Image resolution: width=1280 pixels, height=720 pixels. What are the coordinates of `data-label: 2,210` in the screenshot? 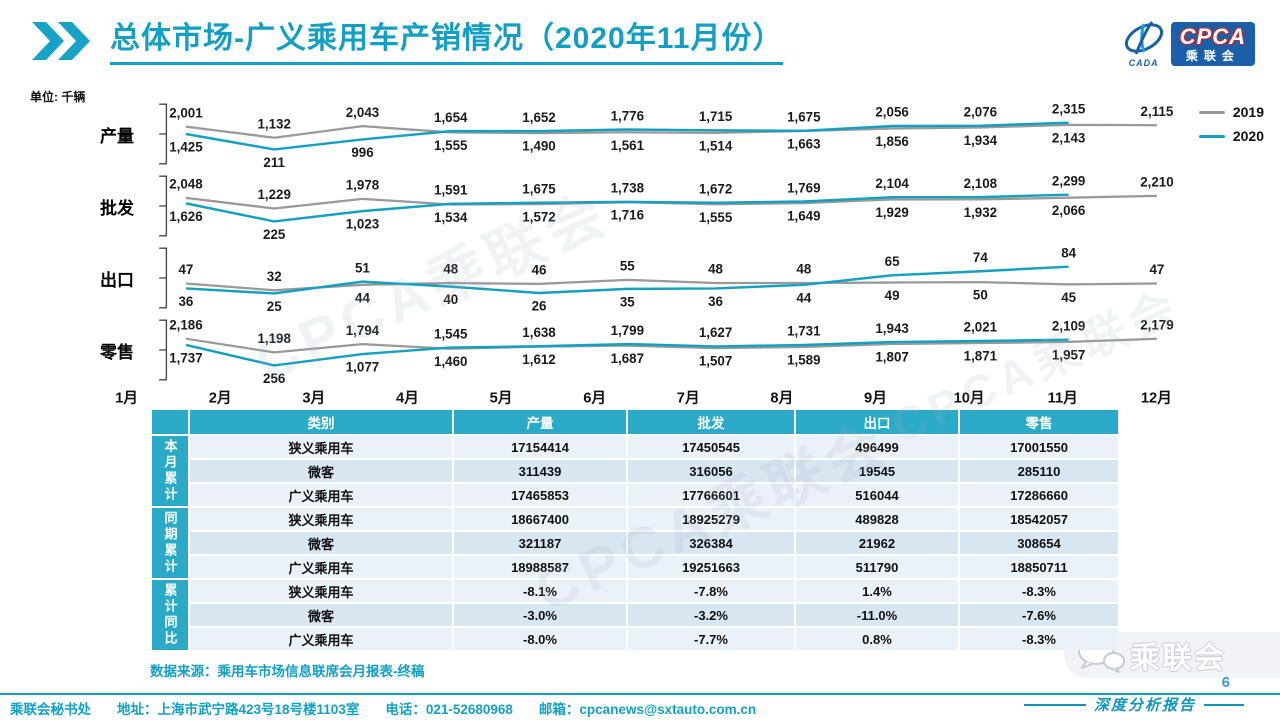 It's located at (1156, 182).